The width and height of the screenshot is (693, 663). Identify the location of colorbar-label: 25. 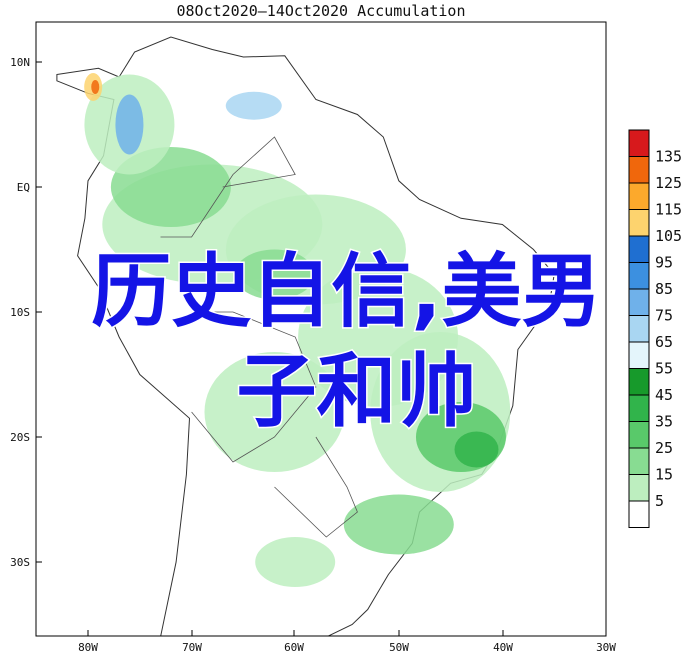
(664, 448).